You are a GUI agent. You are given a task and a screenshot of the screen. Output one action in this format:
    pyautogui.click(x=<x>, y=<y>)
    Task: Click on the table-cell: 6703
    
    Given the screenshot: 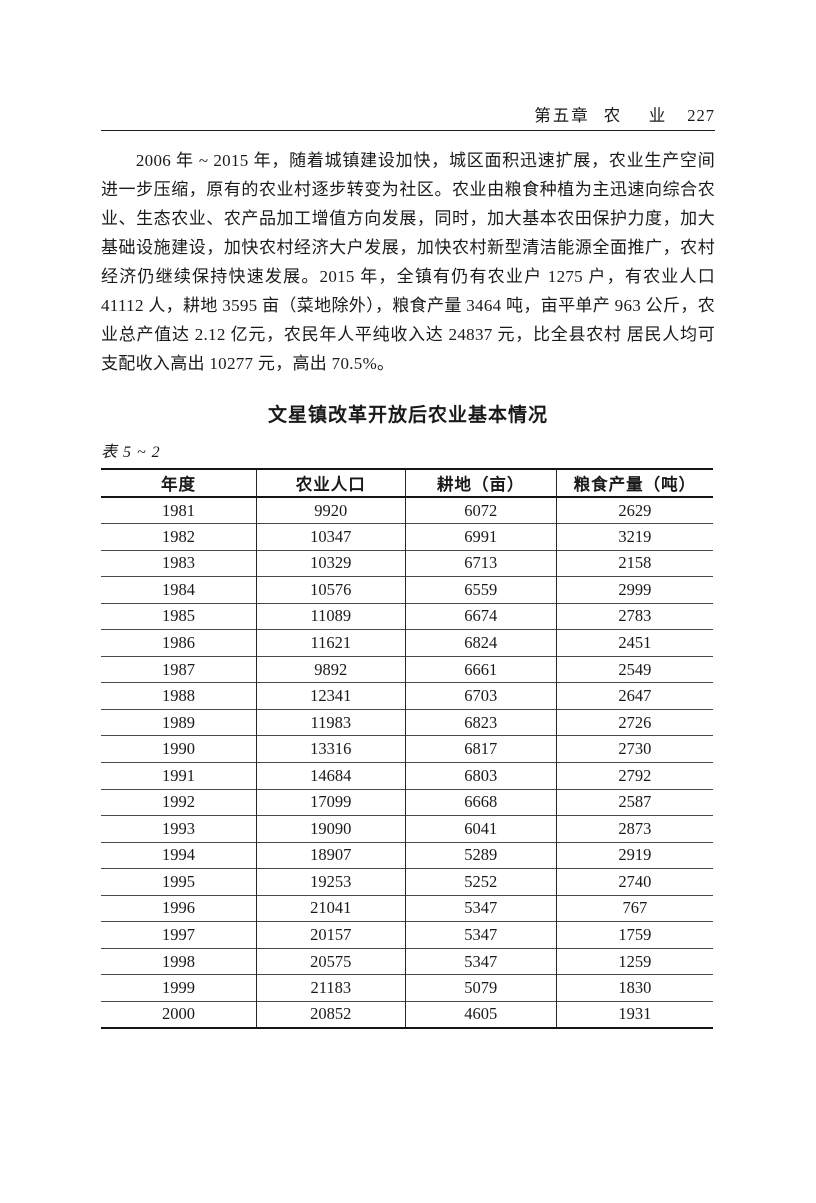 What is the action you would take?
    pyautogui.click(x=480, y=696)
    